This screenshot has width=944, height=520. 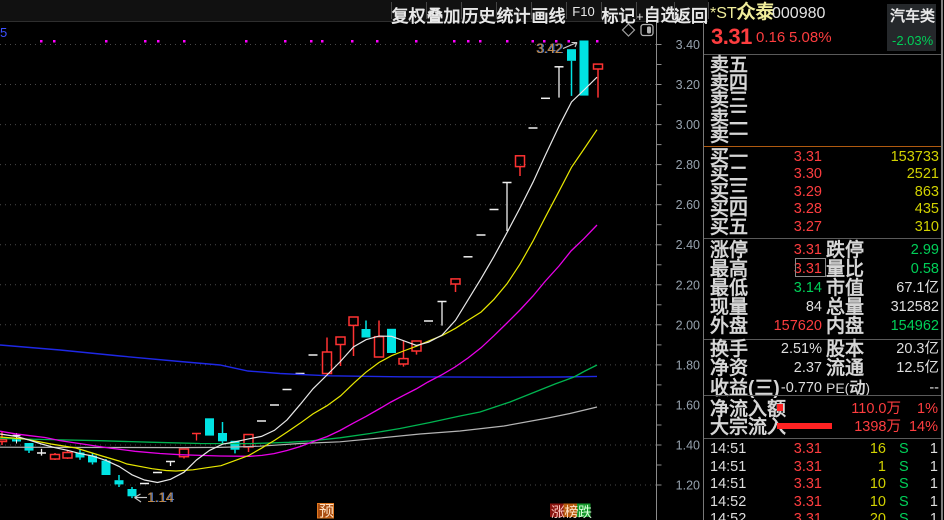 I want to click on svg-text: 1.60, so click(x=688, y=405).